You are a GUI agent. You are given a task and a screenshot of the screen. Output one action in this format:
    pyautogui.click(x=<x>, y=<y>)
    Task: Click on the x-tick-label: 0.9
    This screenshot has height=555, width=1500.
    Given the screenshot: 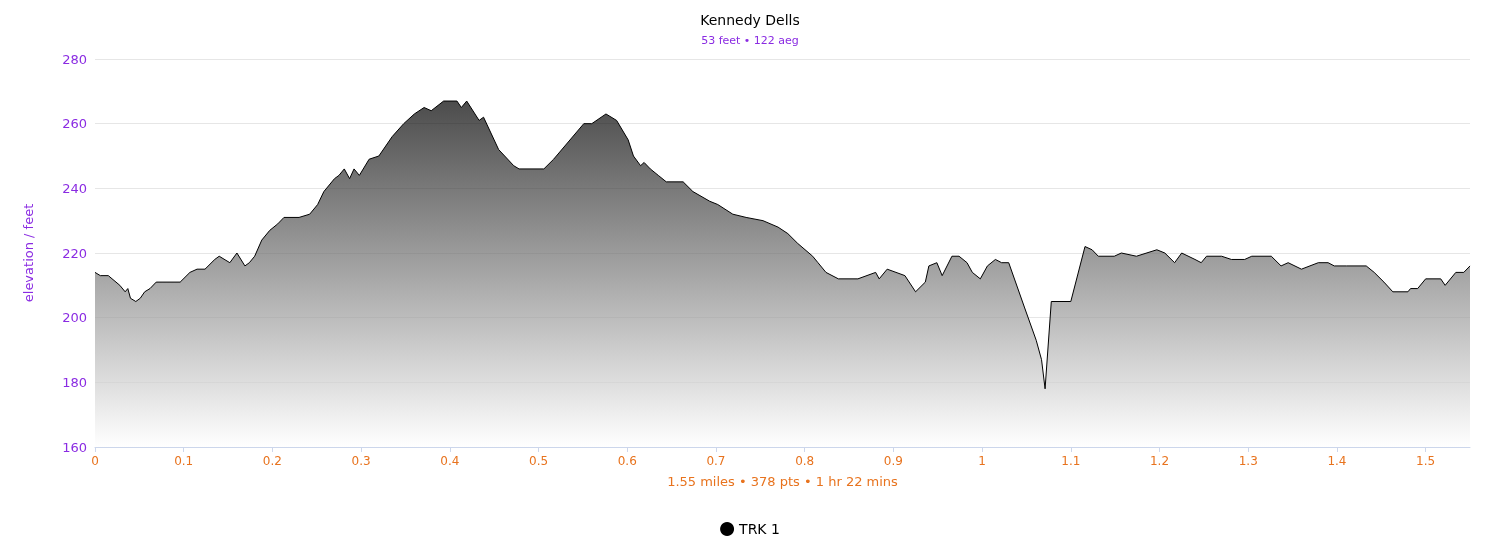 What is the action you would take?
    pyautogui.click(x=893, y=461)
    